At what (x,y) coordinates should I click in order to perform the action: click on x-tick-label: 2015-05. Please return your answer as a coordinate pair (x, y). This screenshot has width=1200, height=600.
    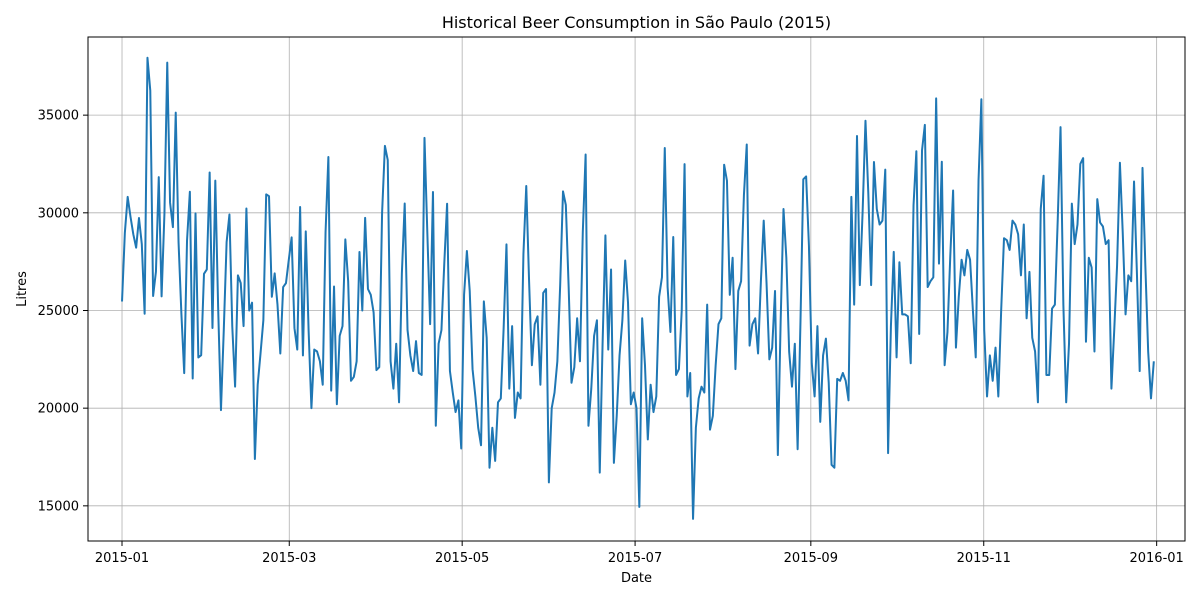
    Looking at the image, I should click on (462, 558).